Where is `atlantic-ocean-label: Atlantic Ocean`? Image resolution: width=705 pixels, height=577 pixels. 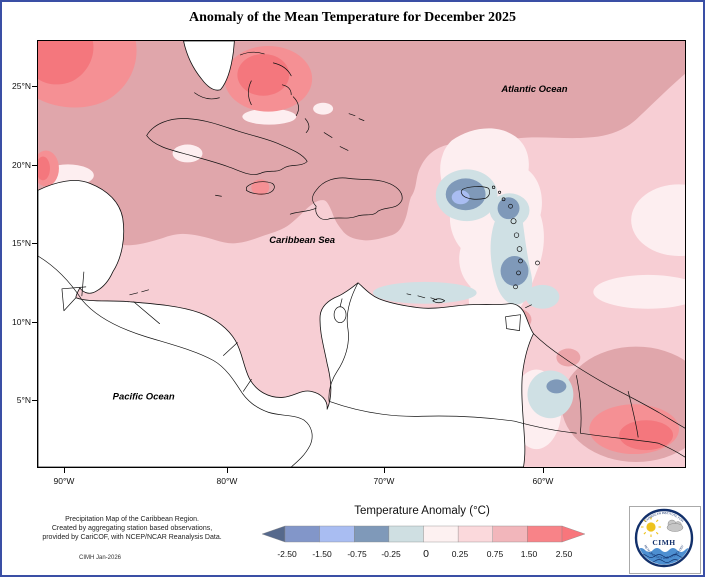
atlantic-ocean-label: Atlantic Ocean is located at coordinates (533, 89).